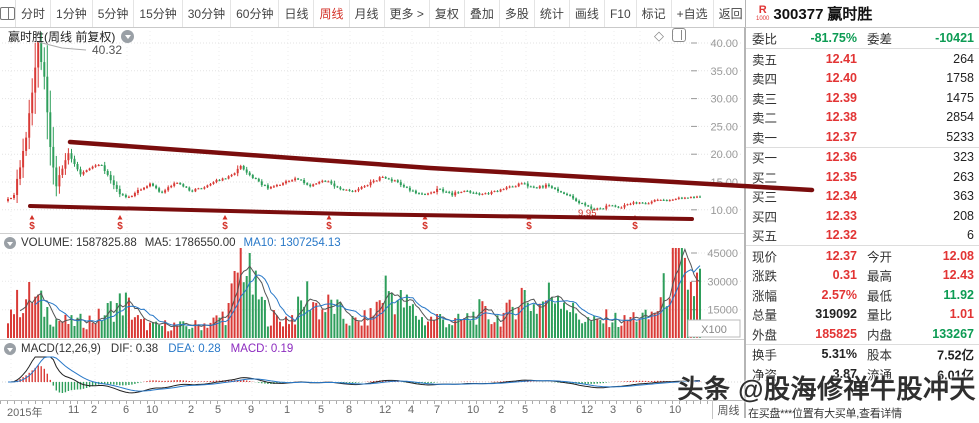  I want to click on toolbar-item-back: 返回, so click(731, 13).